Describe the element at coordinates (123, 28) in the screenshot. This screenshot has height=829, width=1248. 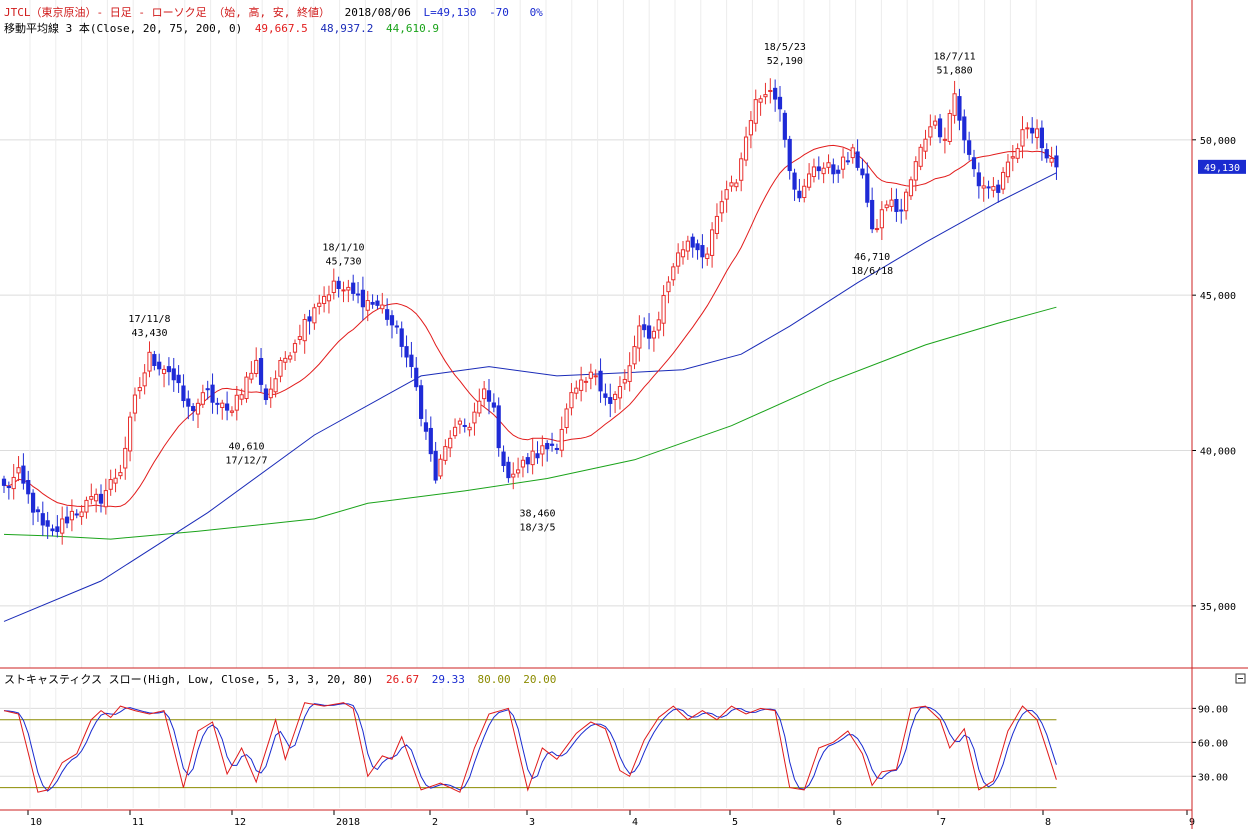
I see `ma-label: 移動平均線 3 本(Close, 20, 75, 200, 0)` at that location.